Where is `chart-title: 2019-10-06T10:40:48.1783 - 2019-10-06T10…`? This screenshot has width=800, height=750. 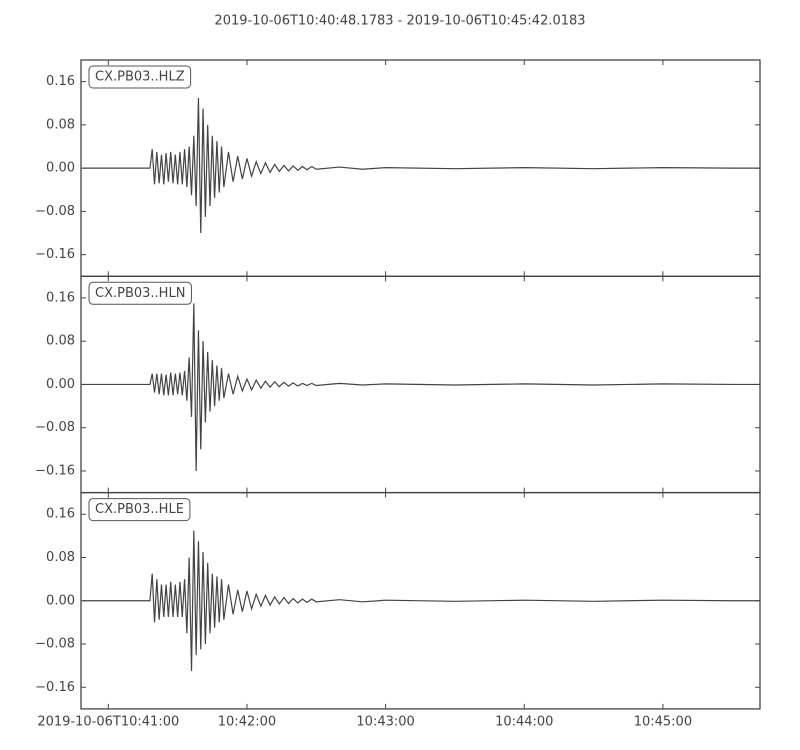 chart-title: 2019-10-06T10:40:48.1783 - 2019-10-06T10… is located at coordinates (399, 21).